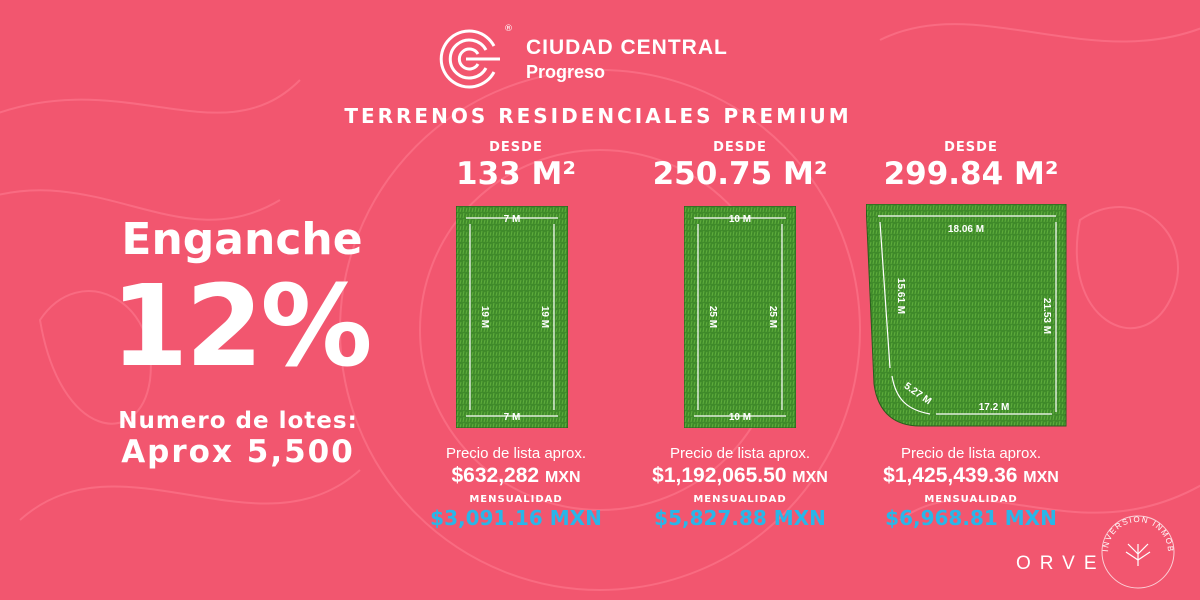 This screenshot has height=600, width=1200. What do you see at coordinates (712, 317) in the screenshot?
I see `dim-left: 25 M` at bounding box center [712, 317].